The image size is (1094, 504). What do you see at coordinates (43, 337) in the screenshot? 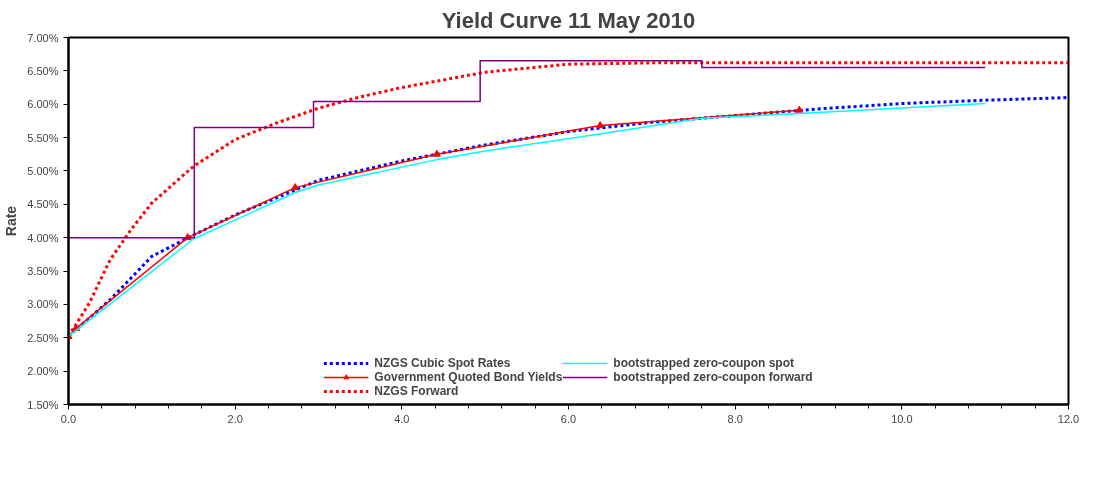
I see `y-tick-label: 2.50%` at bounding box center [43, 337].